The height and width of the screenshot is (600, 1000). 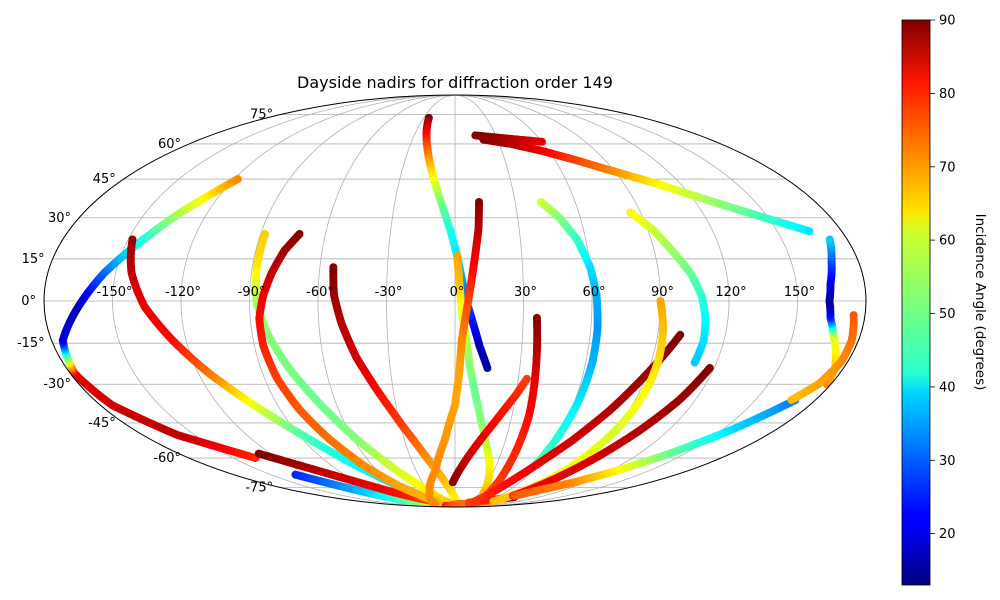 What do you see at coordinates (261, 114) in the screenshot?
I see `lat-tick-label: 75°` at bounding box center [261, 114].